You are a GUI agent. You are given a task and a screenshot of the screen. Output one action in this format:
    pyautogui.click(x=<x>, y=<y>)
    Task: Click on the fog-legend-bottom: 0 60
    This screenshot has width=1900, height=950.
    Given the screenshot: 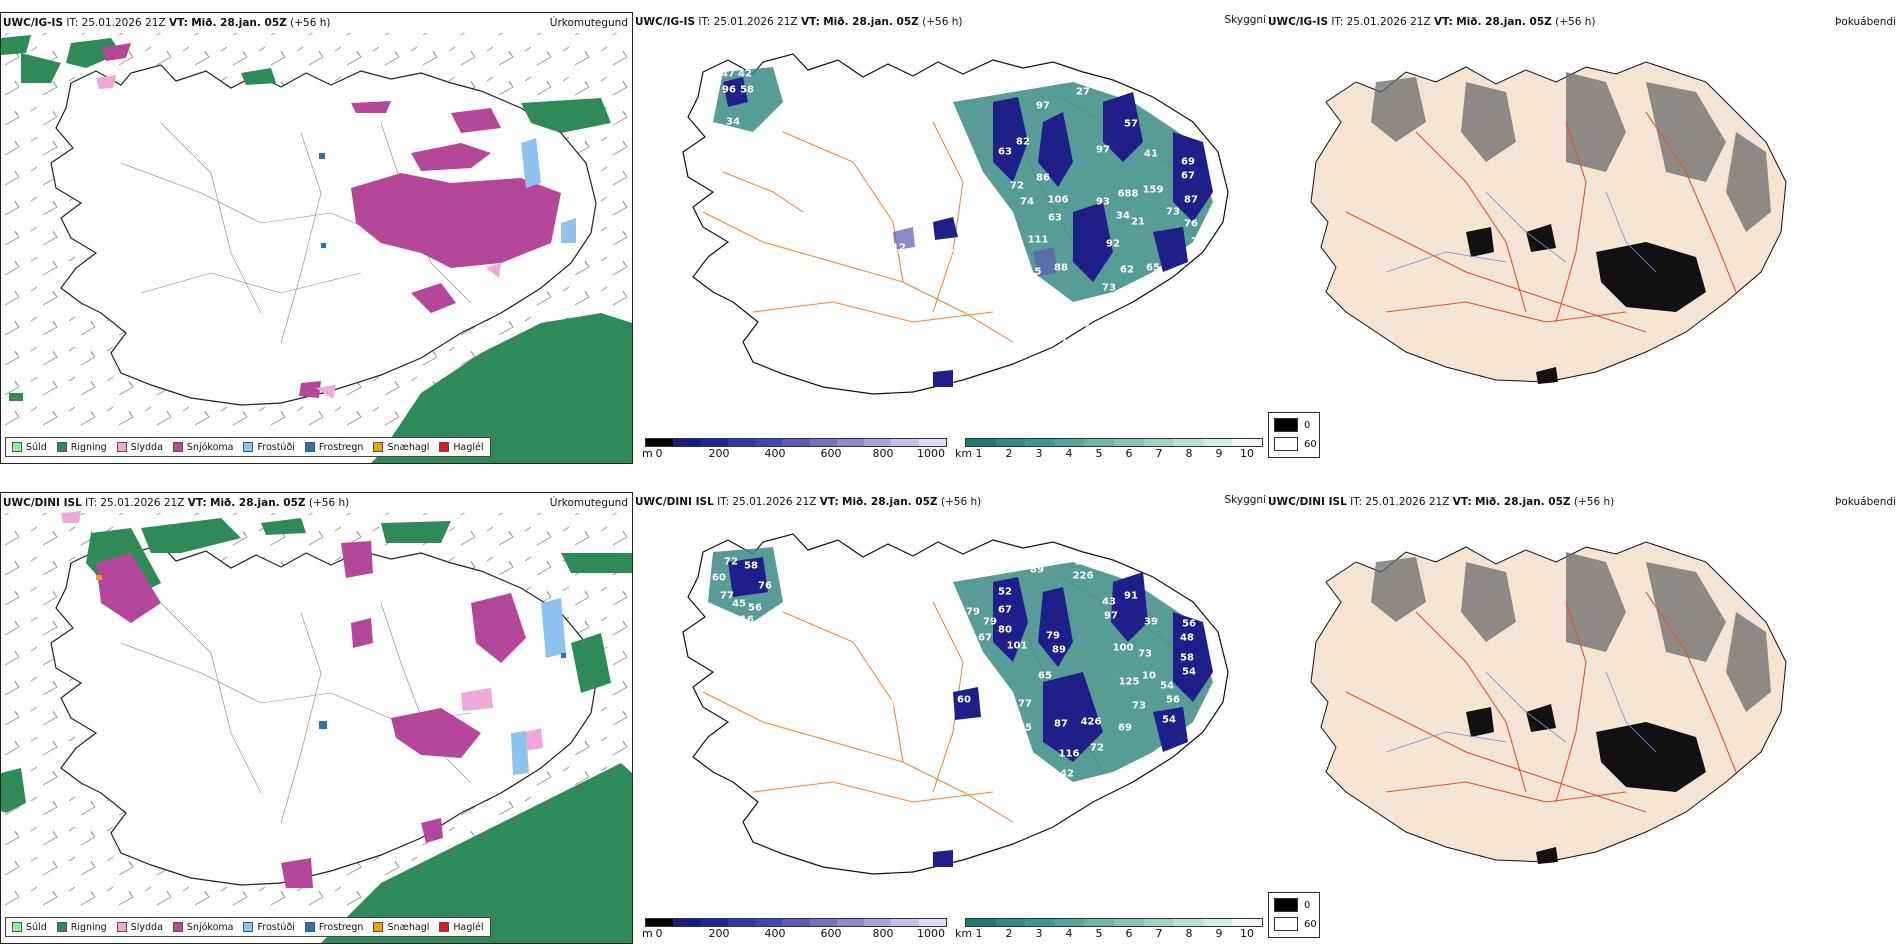 What is the action you would take?
    pyautogui.click(x=1294, y=915)
    